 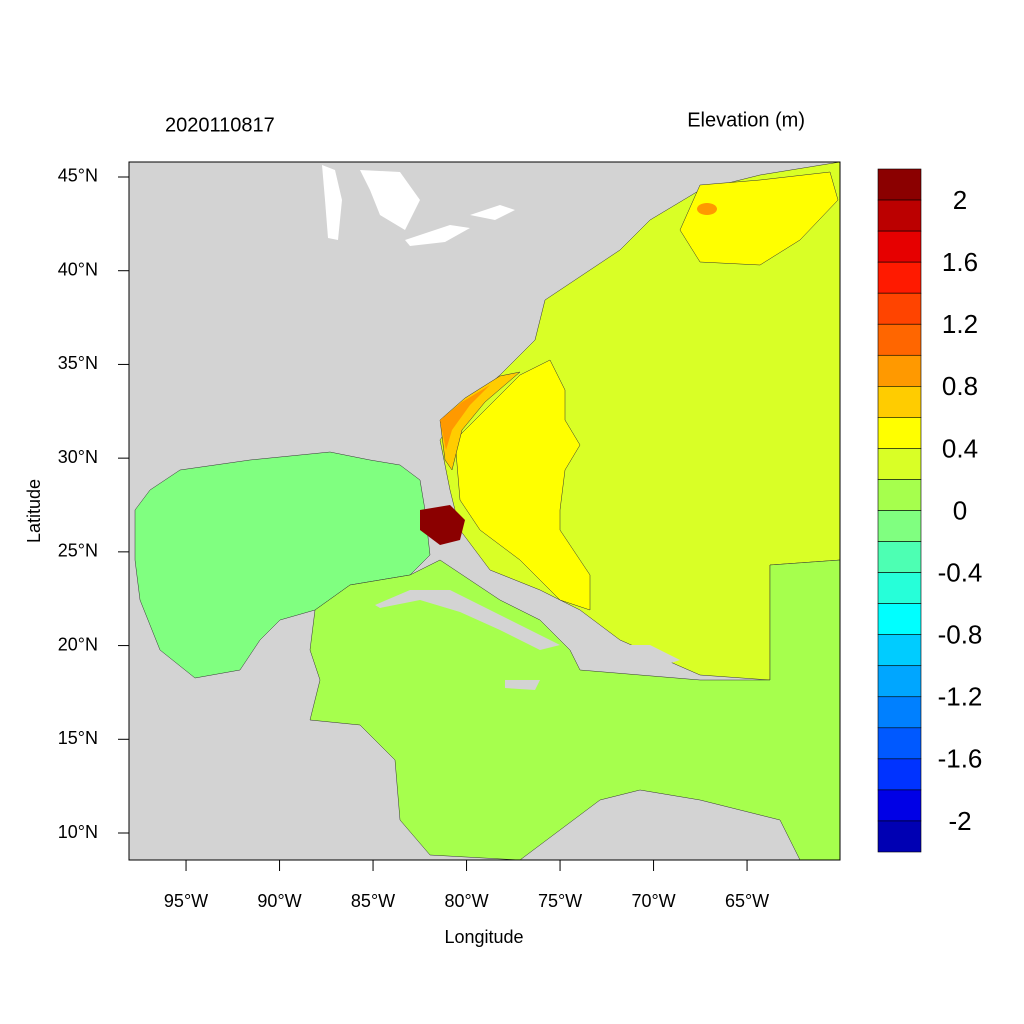 What do you see at coordinates (640, 657) in the screenshot?
I see `hispaniola` at bounding box center [640, 657].